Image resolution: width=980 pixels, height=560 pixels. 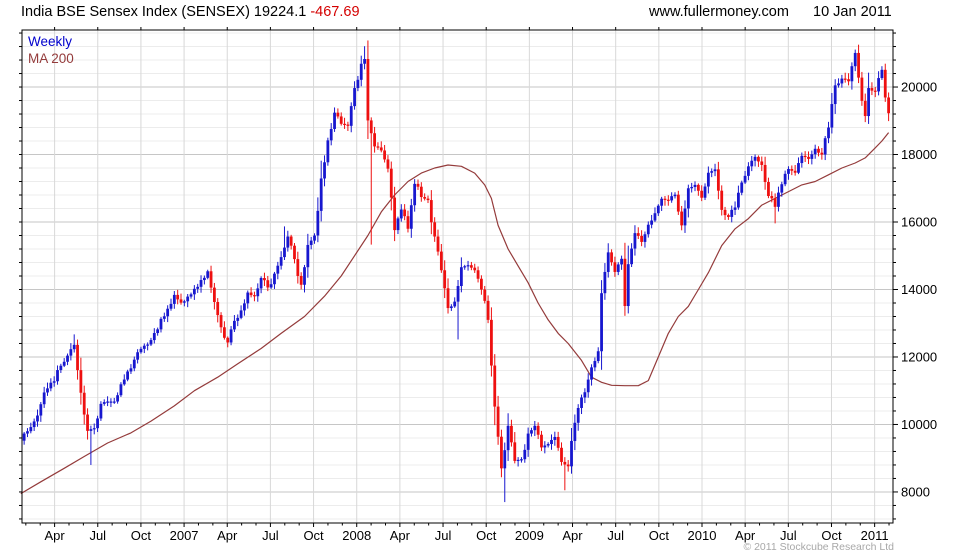 I want to click on chart-date: 10 Jan 2011, so click(x=852, y=12).